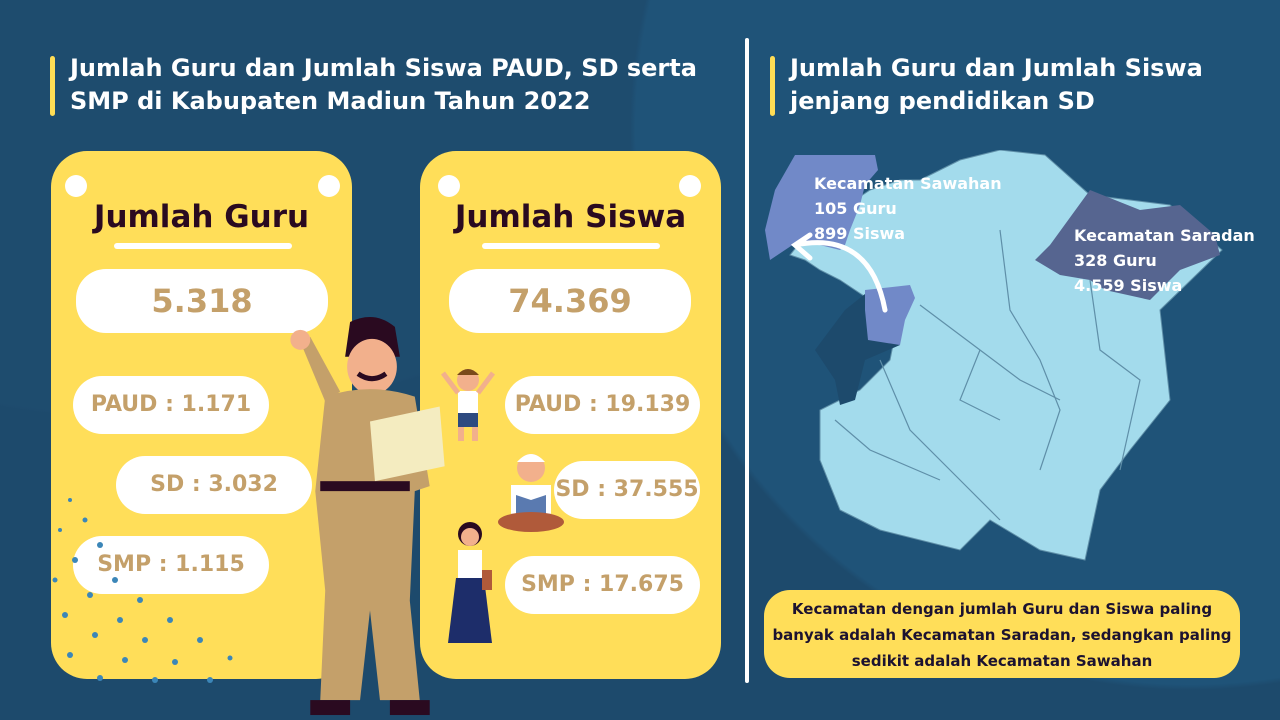  What do you see at coordinates (627, 490) in the screenshot?
I see `siswa-sd: SD : 37.555` at bounding box center [627, 490].